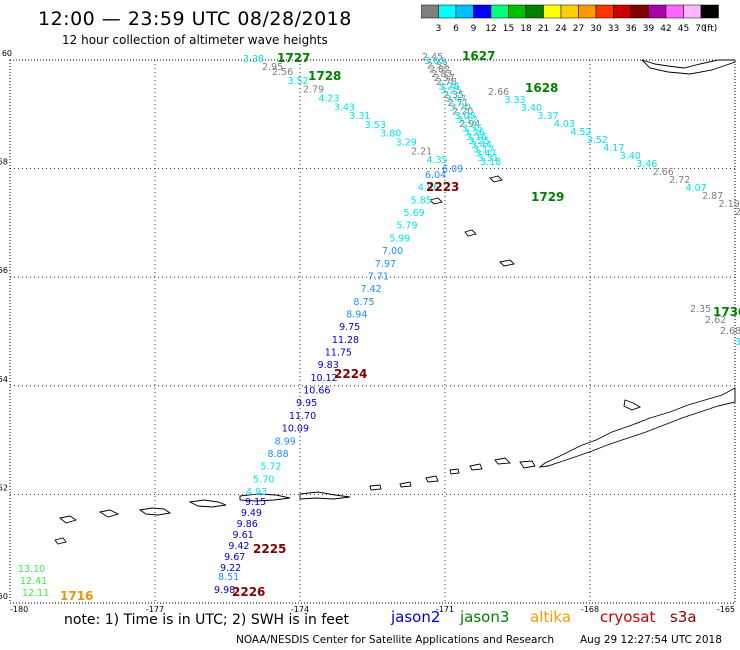 Image resolution: width=740 pixels, height=650 pixels. What do you see at coordinates (338, 353) in the screenshot?
I see `wave-height-value: 11.75` at bounding box center [338, 353].